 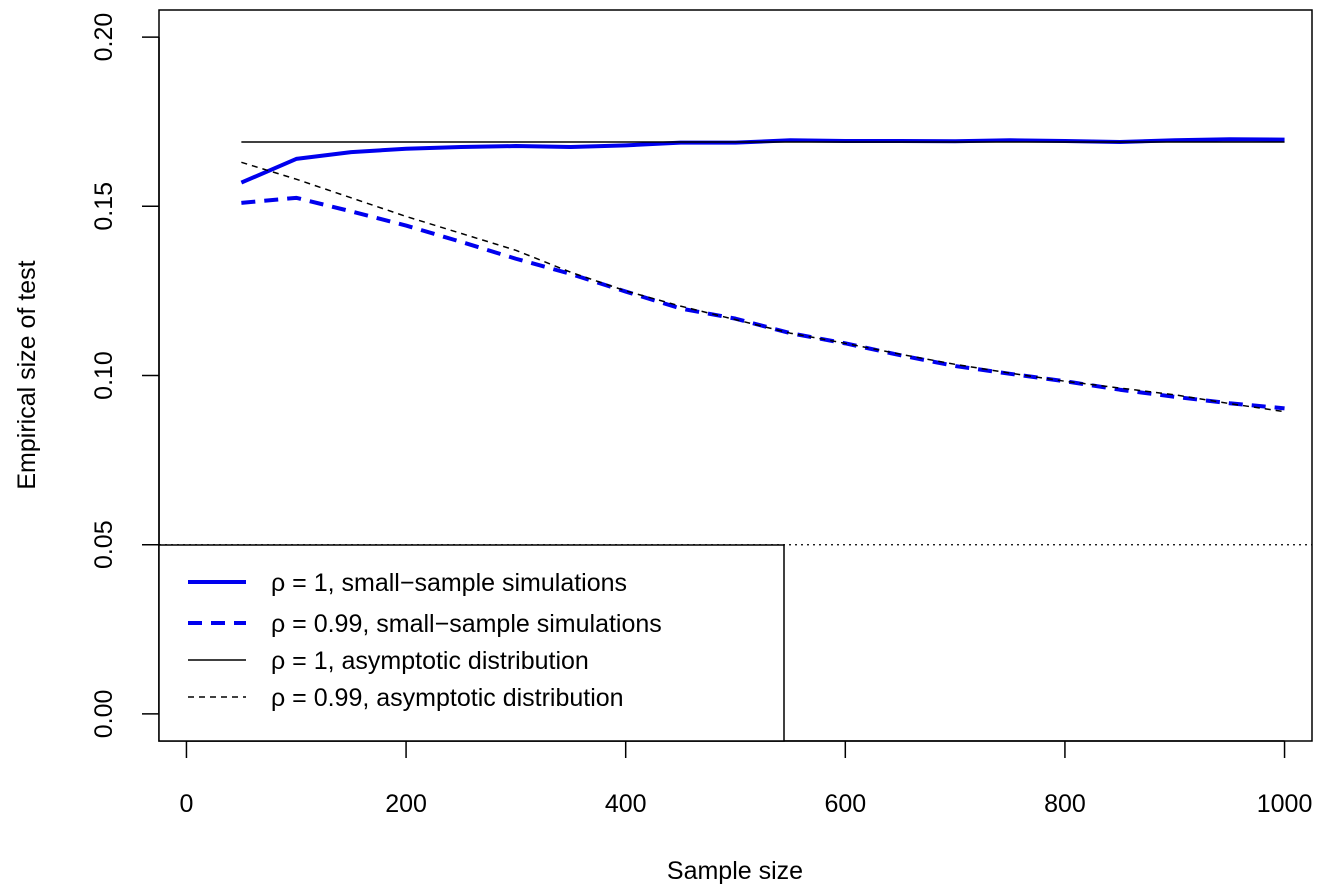 What do you see at coordinates (449, 583) in the screenshot?
I see `legend-label-rho1-sim: ρ = 1, small−sample simulations` at bounding box center [449, 583].